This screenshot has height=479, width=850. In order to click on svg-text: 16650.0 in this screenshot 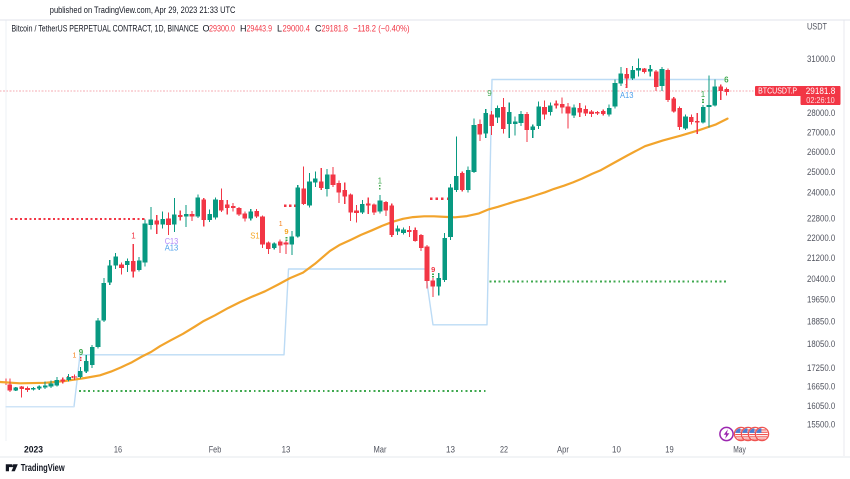, I will do `click(821, 387)`.